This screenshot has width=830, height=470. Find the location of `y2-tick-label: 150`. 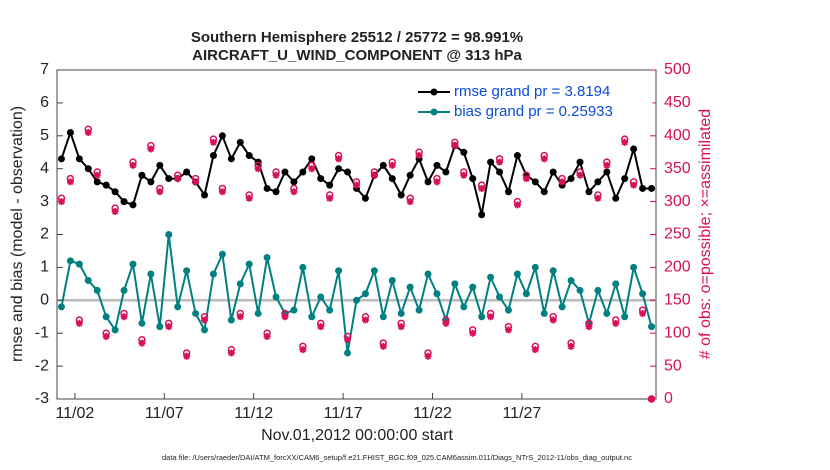

y2-tick-label: 150 is located at coordinates (677, 300).